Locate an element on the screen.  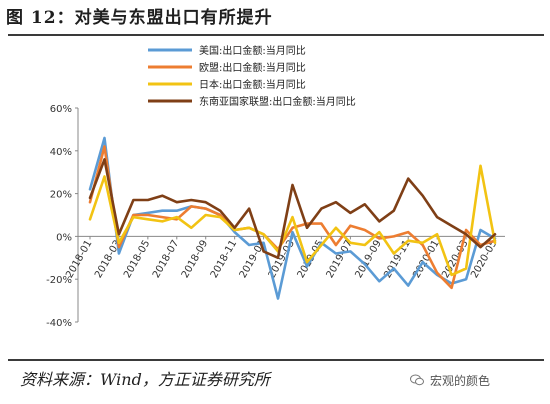
title-divider is located at coordinates (276, 35).